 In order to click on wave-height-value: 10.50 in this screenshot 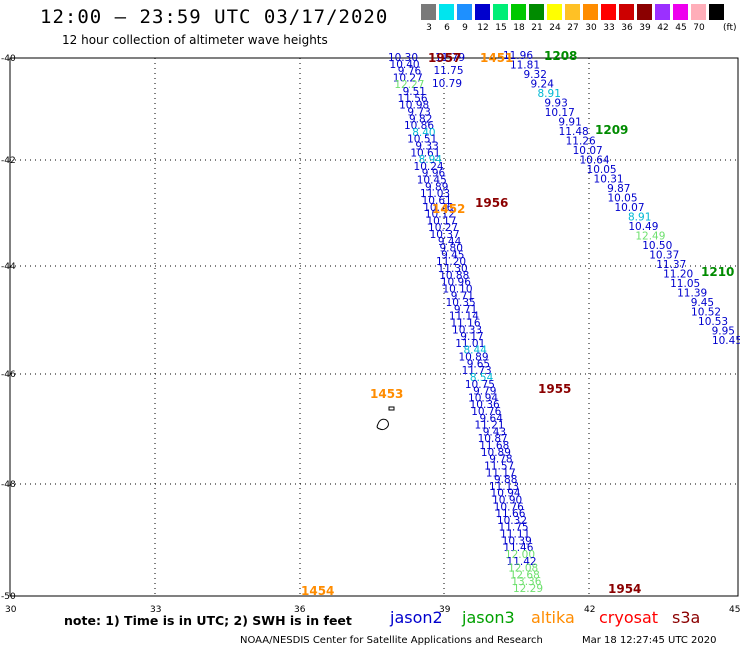, I will do `click(657, 246)`.